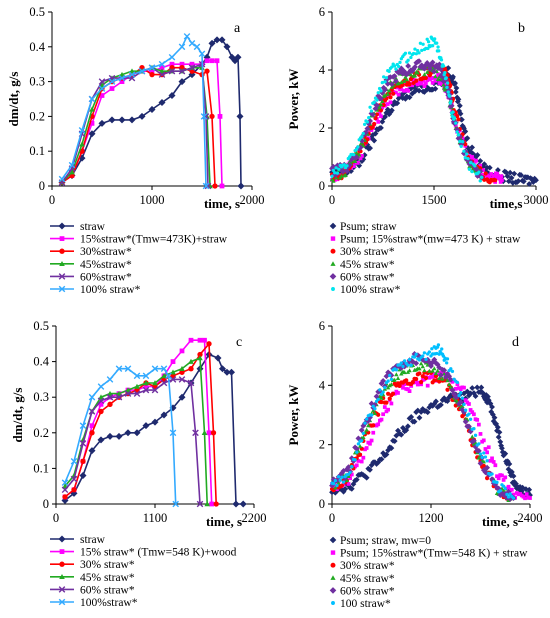  Describe the element at coordinates (362, 579) in the screenshot. I see `legend-entry: 45% straw*` at that location.